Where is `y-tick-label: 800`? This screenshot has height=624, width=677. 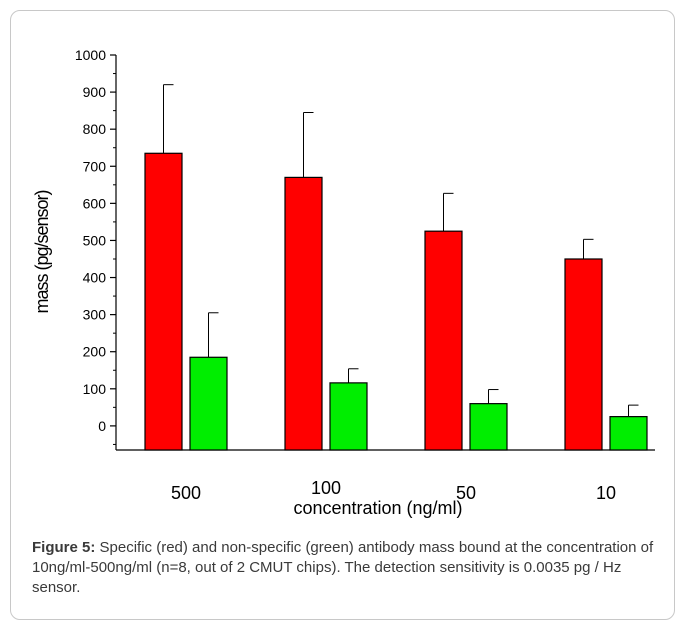
y-tick-label: 800 is located at coordinates (95, 129).